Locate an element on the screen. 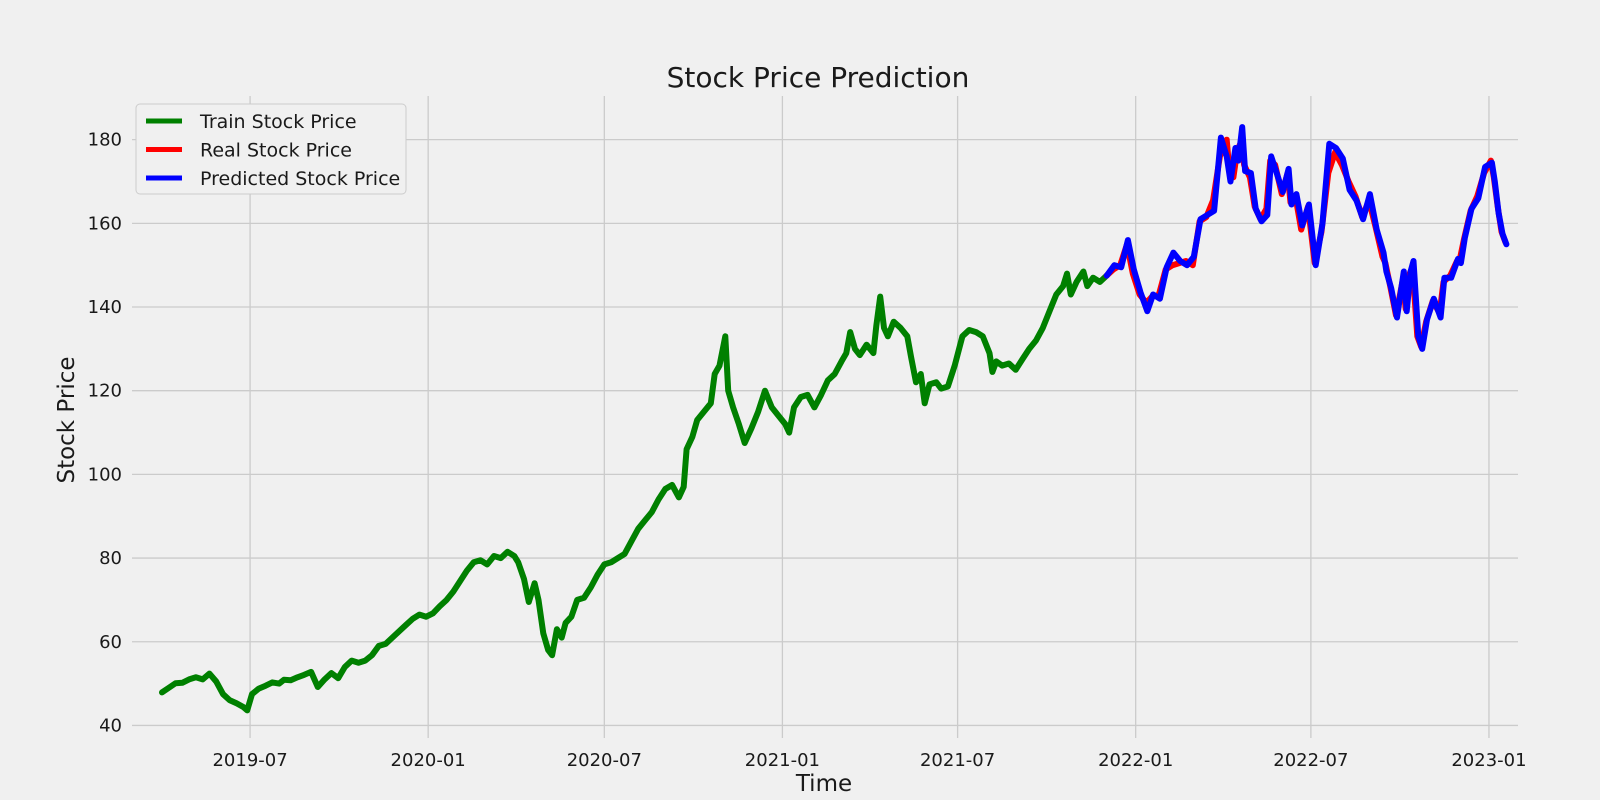  y-tick-label: 180 is located at coordinates (105, 140).